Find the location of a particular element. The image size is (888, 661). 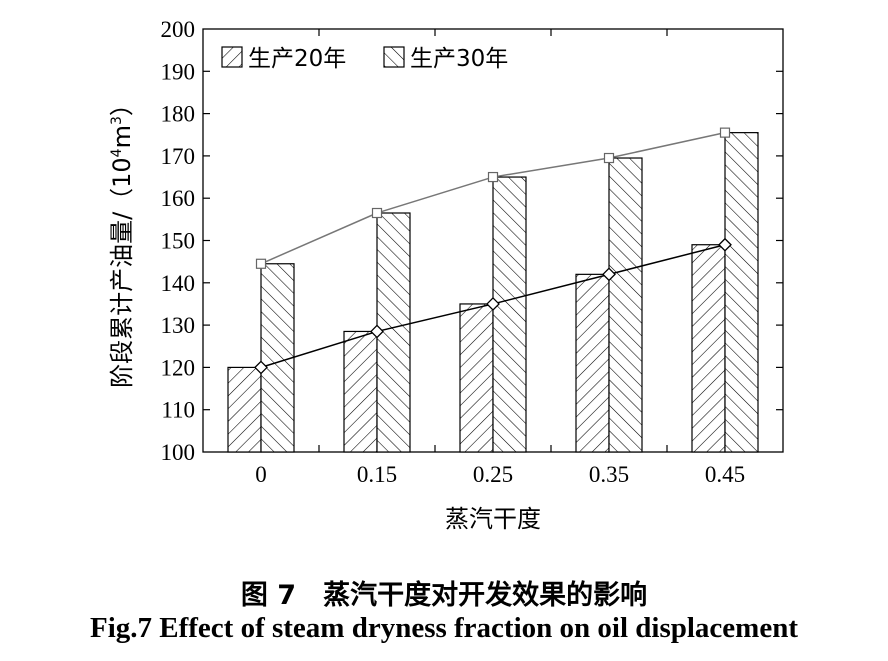

y-axis-label: 阶段累计产油量/（104m3） is located at coordinates (122, 240).